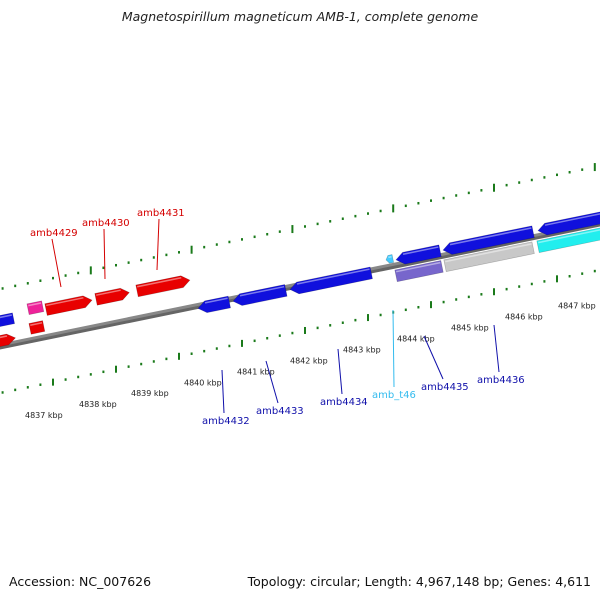 The height and width of the screenshot is (600, 600). Describe the element at coordinates (501, 380) in the screenshot. I see `gene-label-amb4436: amb4436` at that location.